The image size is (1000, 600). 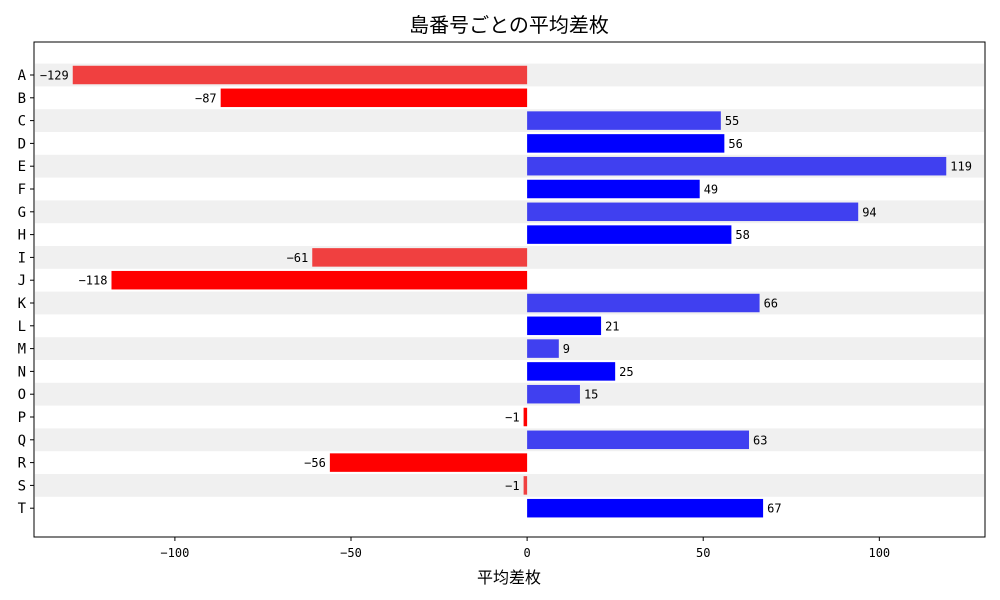 I want to click on x-tick-label: −100, so click(x=174, y=553).